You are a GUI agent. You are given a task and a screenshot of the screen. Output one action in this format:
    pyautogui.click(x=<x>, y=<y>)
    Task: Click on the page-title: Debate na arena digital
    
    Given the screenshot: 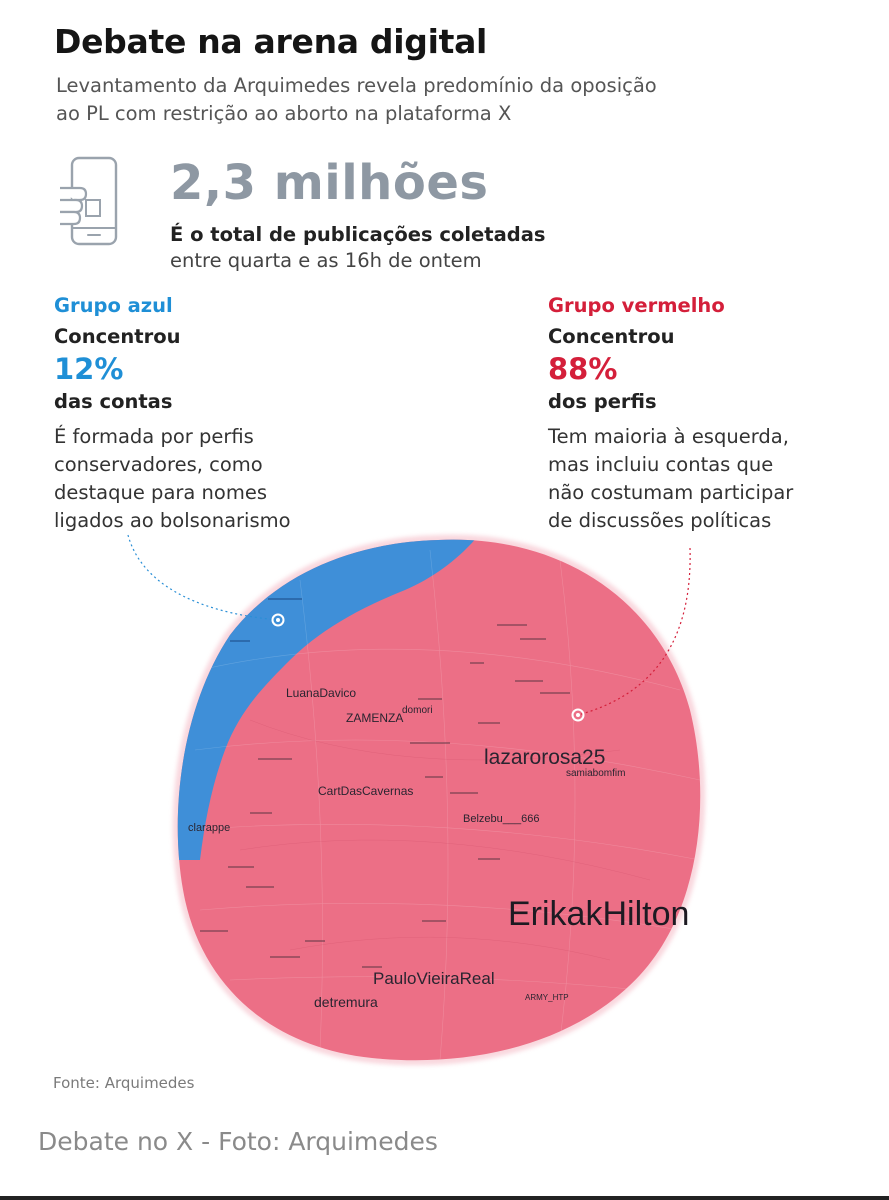 What is the action you would take?
    pyautogui.click(x=271, y=41)
    